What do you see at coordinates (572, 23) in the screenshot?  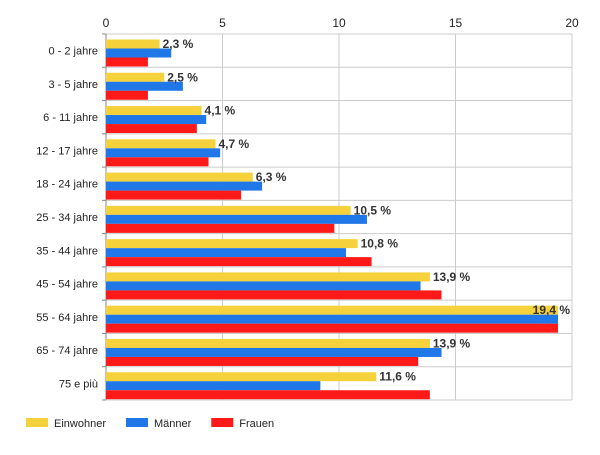 I see `x-tick-label: 20` at bounding box center [572, 23].